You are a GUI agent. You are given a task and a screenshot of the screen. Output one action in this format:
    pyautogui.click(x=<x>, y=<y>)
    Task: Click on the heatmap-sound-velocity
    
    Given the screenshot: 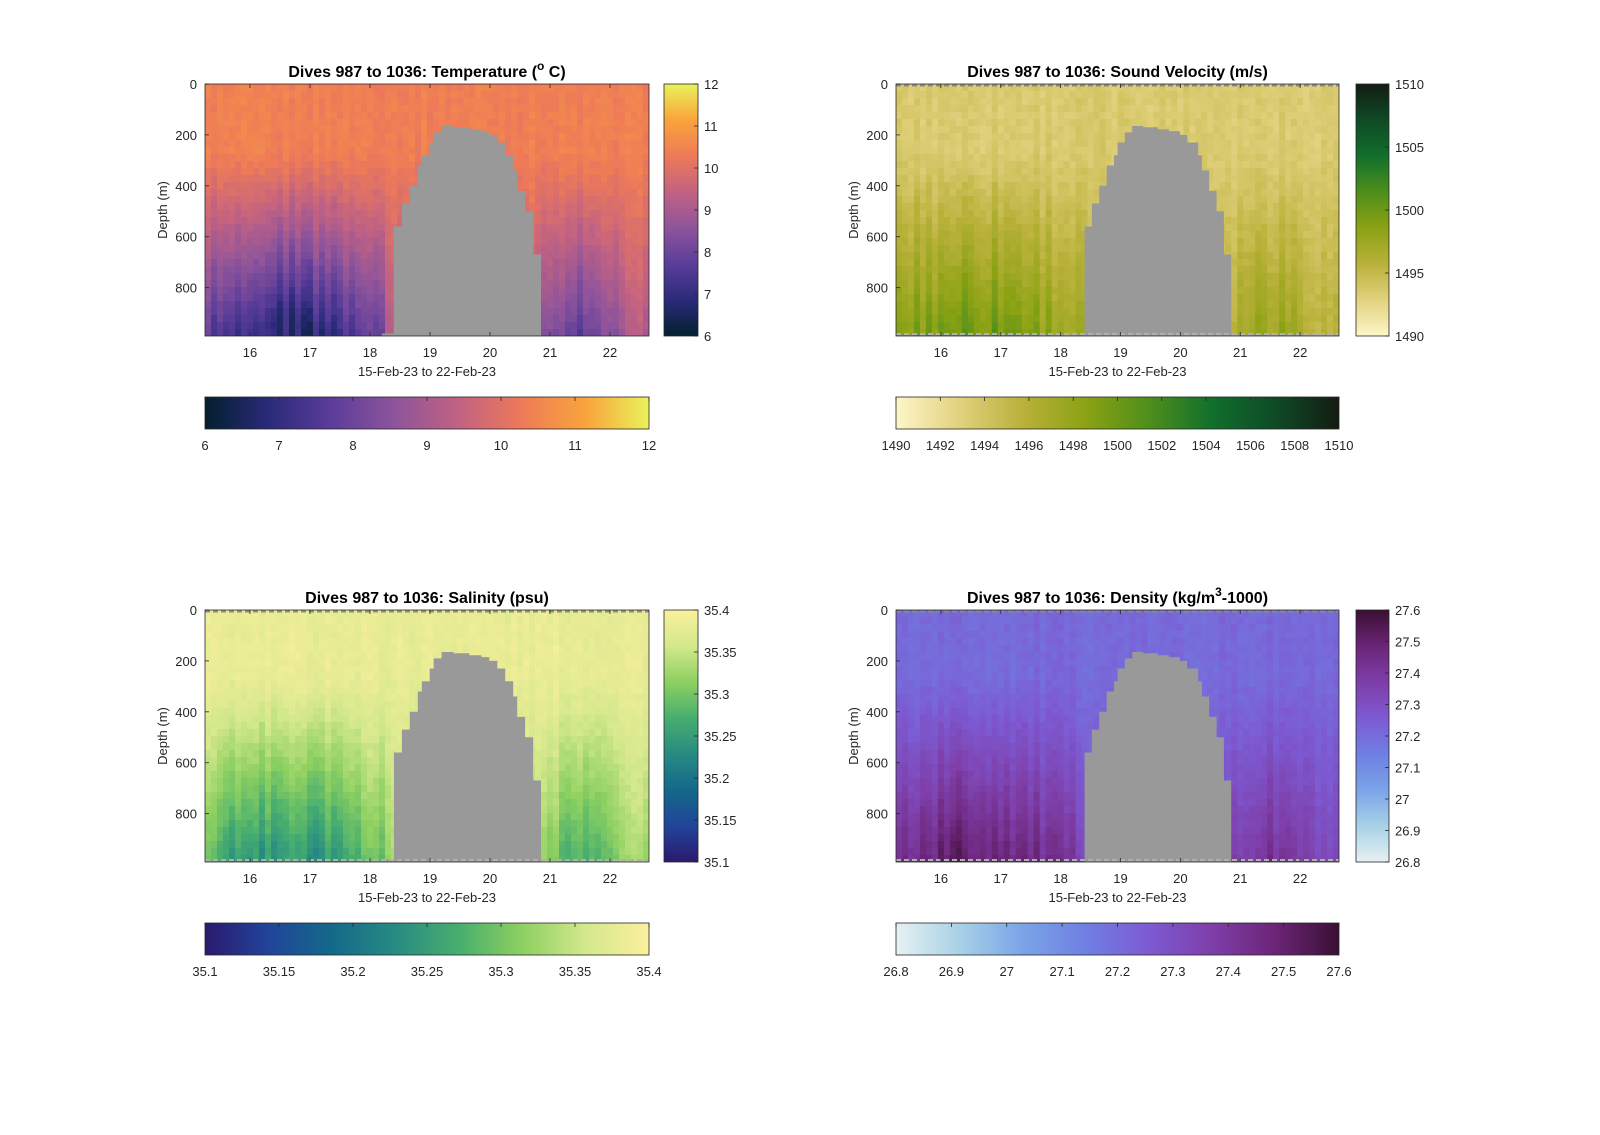 What is the action you would take?
    pyautogui.click(x=1117, y=210)
    